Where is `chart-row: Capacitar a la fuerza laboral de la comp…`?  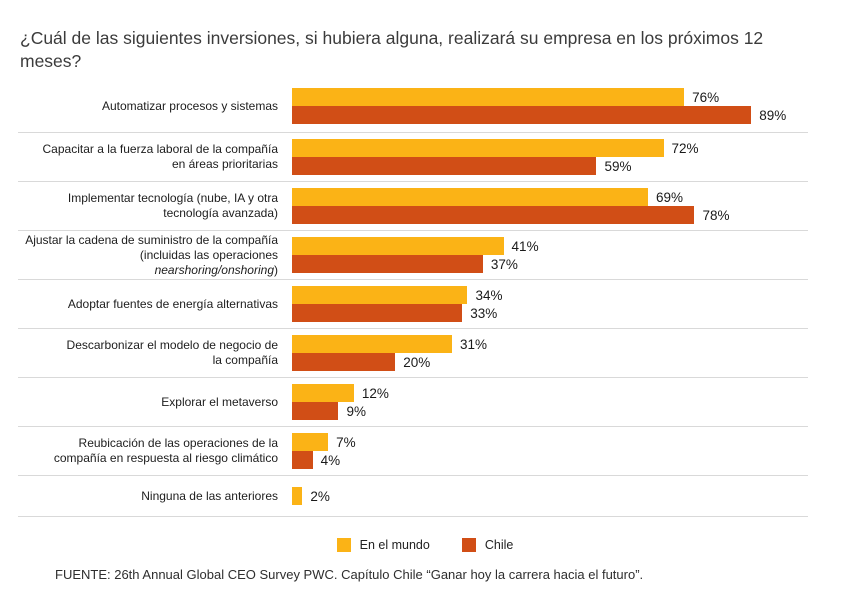 chart-row: Capacitar a la fuerza laboral de la comp… is located at coordinates (413, 158).